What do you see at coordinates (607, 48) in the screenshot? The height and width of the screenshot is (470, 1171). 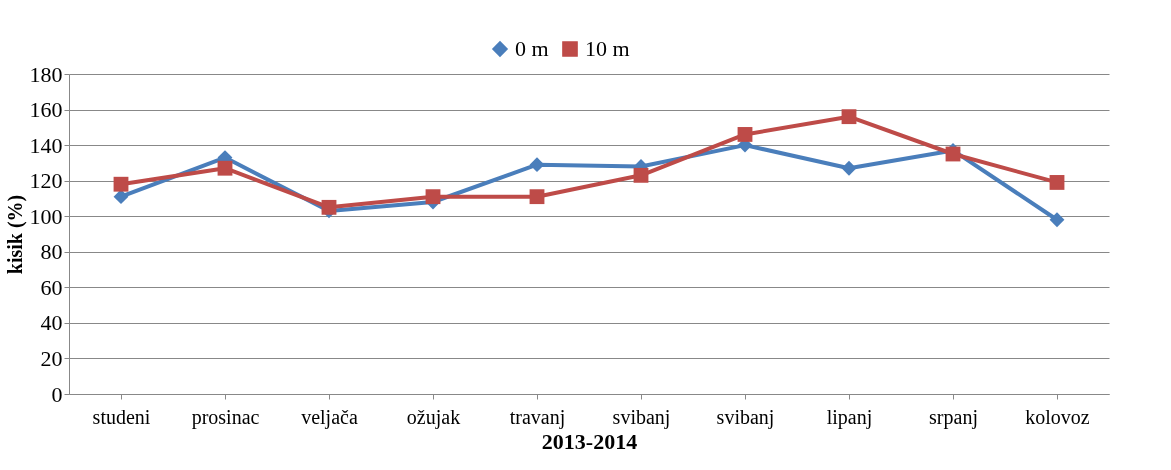 I see `legend-label: 10 m` at bounding box center [607, 48].